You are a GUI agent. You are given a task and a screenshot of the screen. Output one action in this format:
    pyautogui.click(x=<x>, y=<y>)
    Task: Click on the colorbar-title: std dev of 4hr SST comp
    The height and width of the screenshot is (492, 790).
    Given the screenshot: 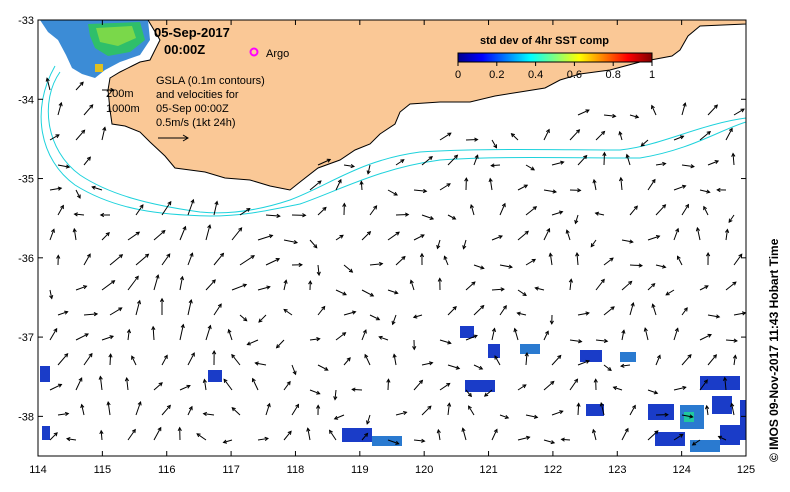 What is the action you would take?
    pyautogui.click(x=544, y=41)
    